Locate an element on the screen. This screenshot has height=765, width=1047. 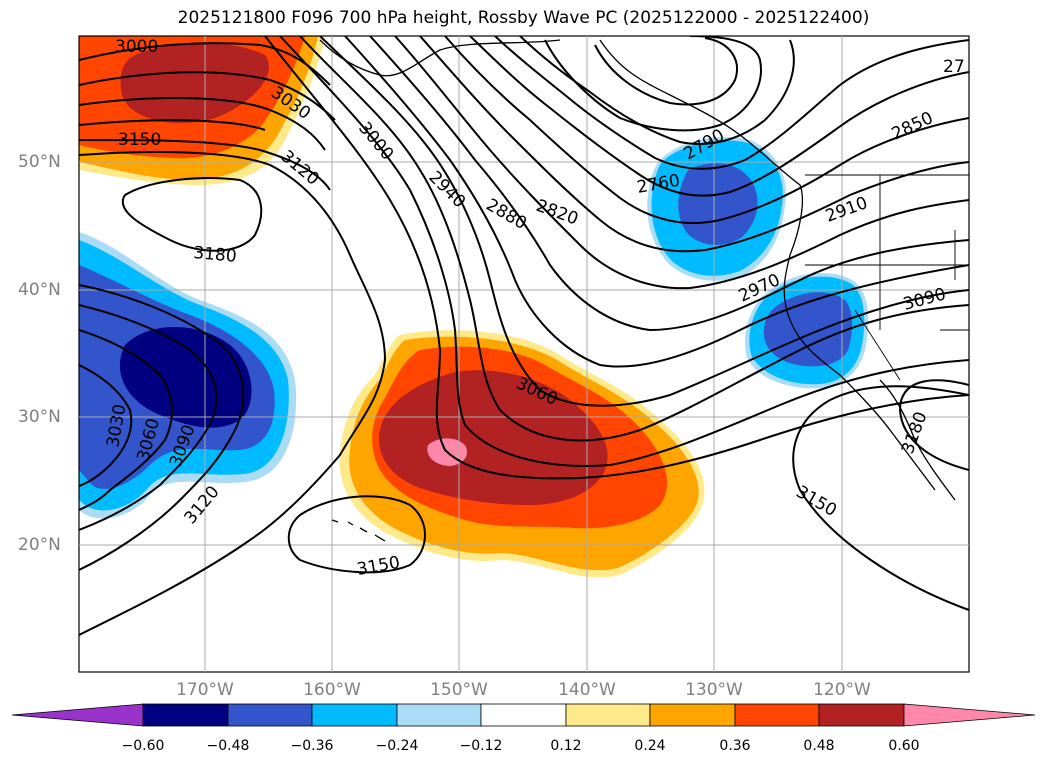
contour-3000-west is located at coordinates (106, 425).